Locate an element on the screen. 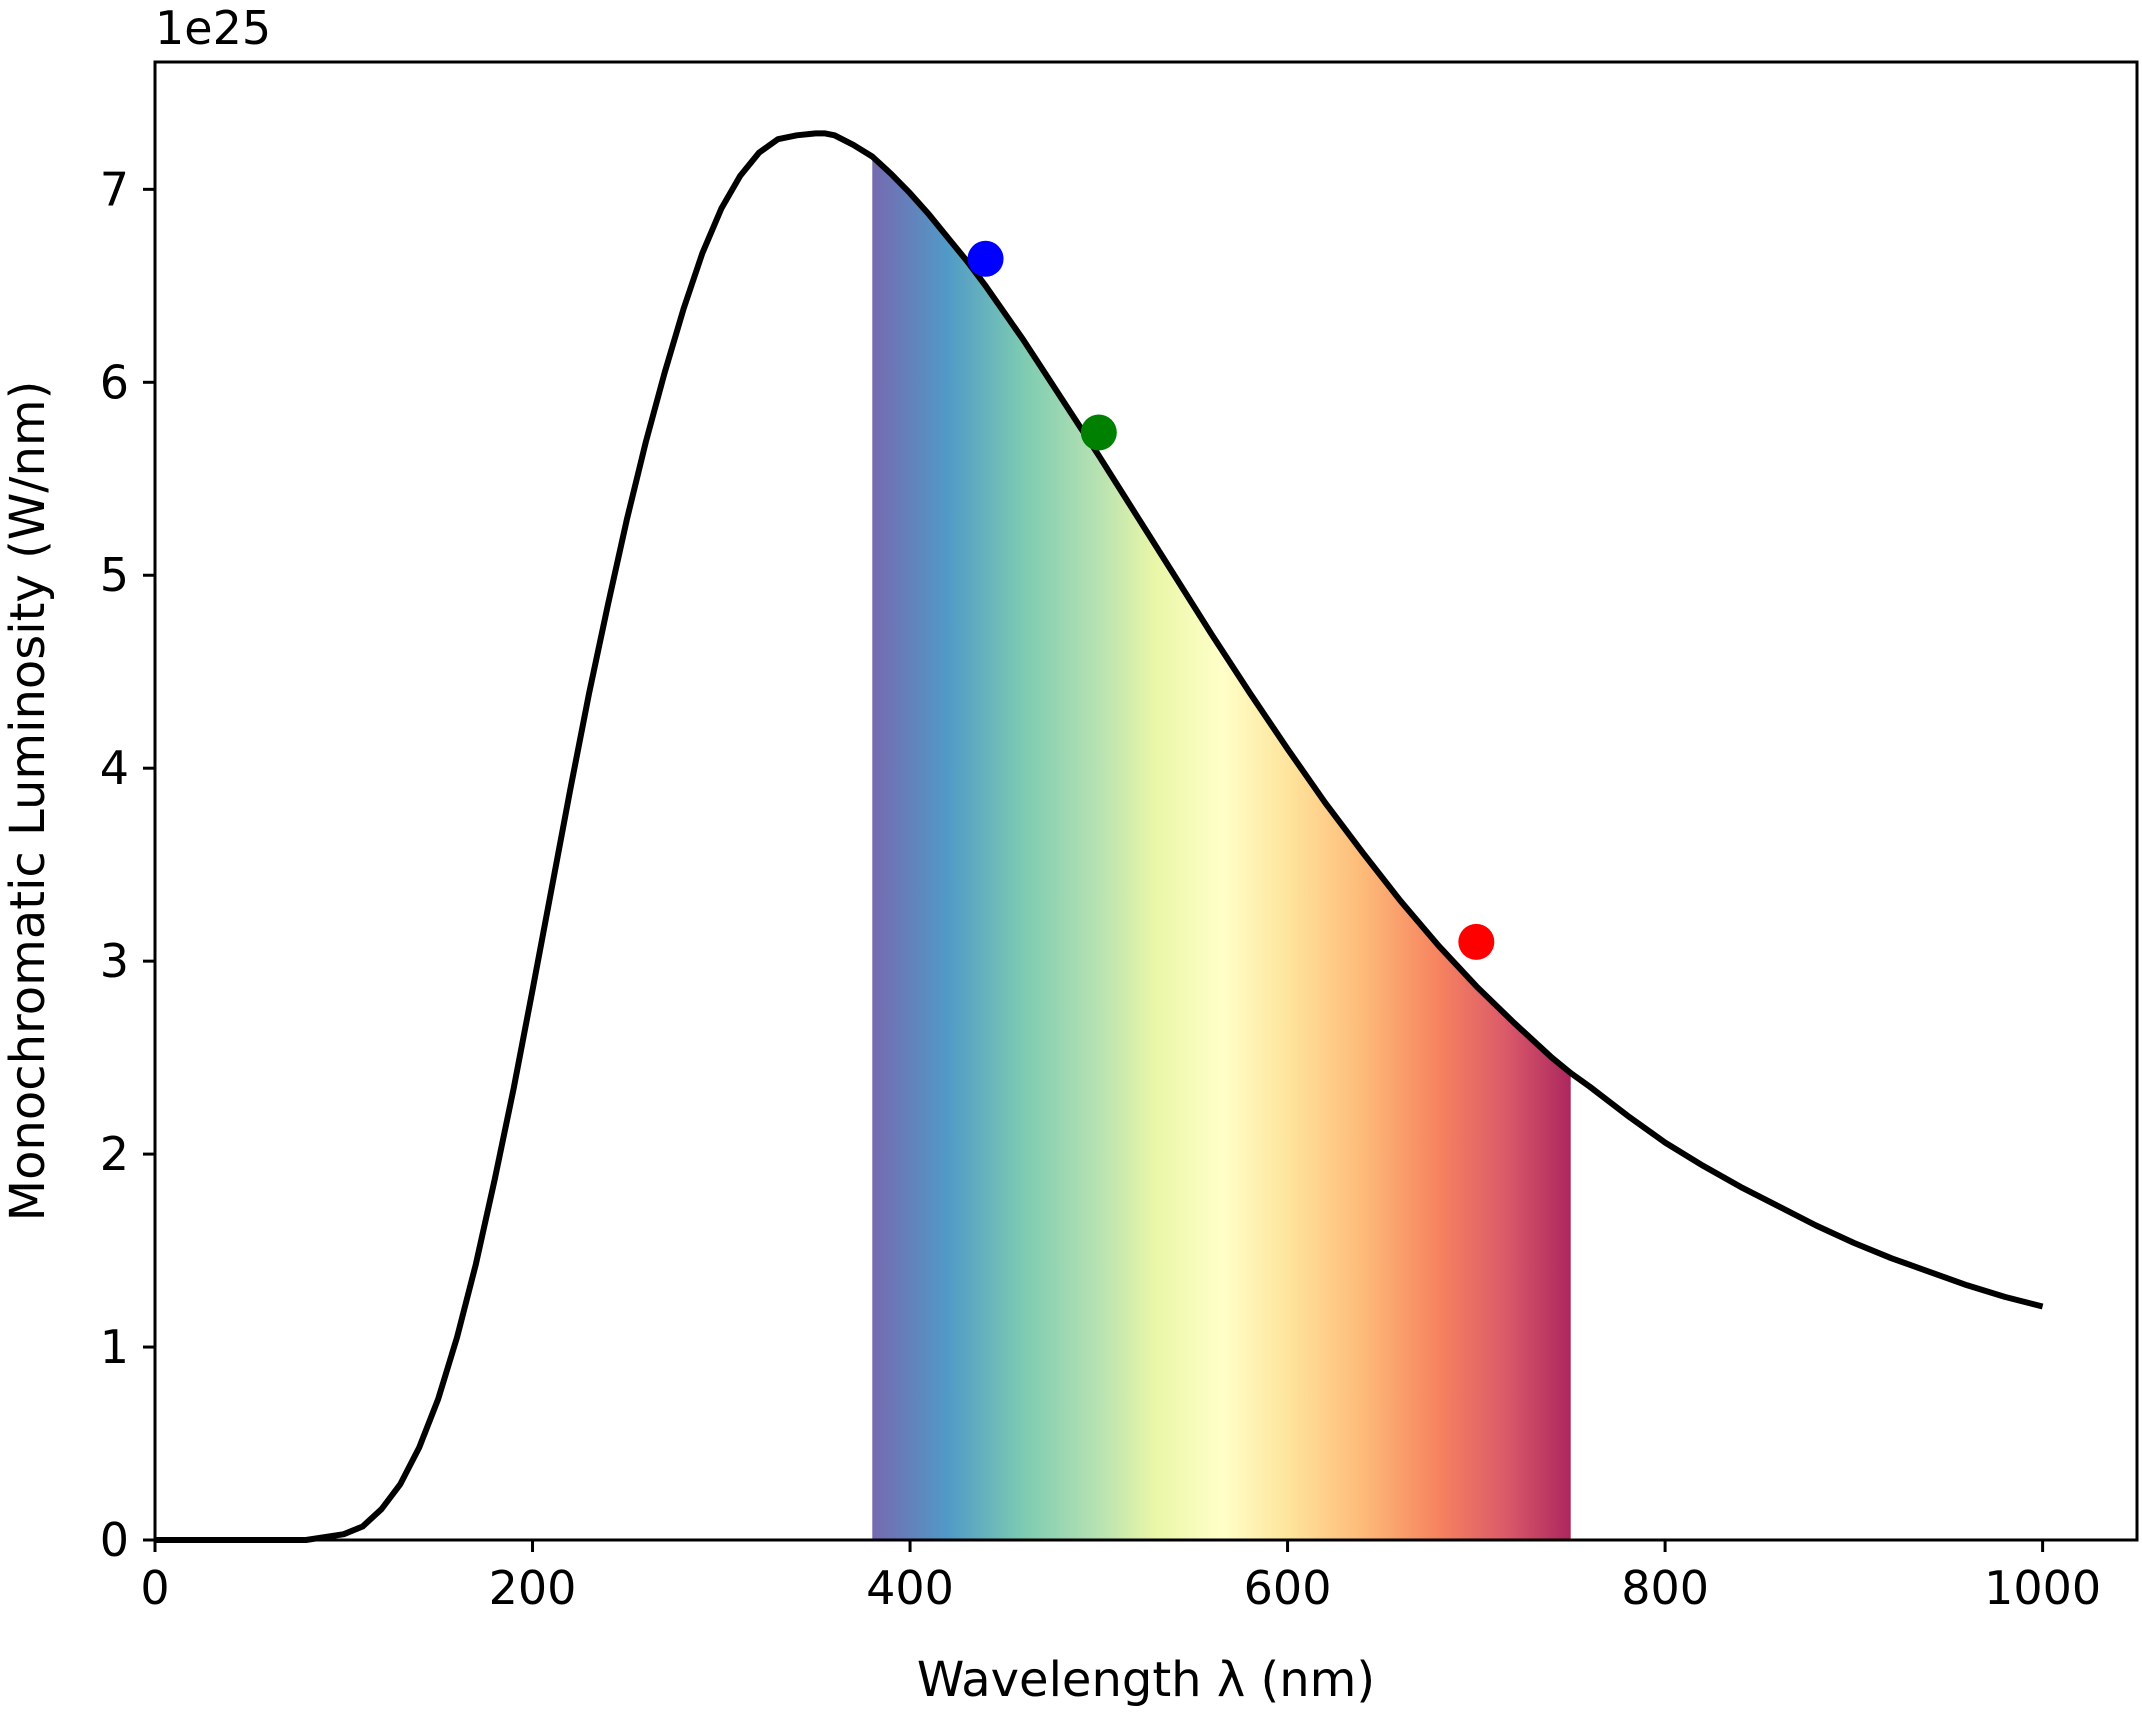 The image size is (2142, 1718). y-tick-label: 0 is located at coordinates (114, 1540).